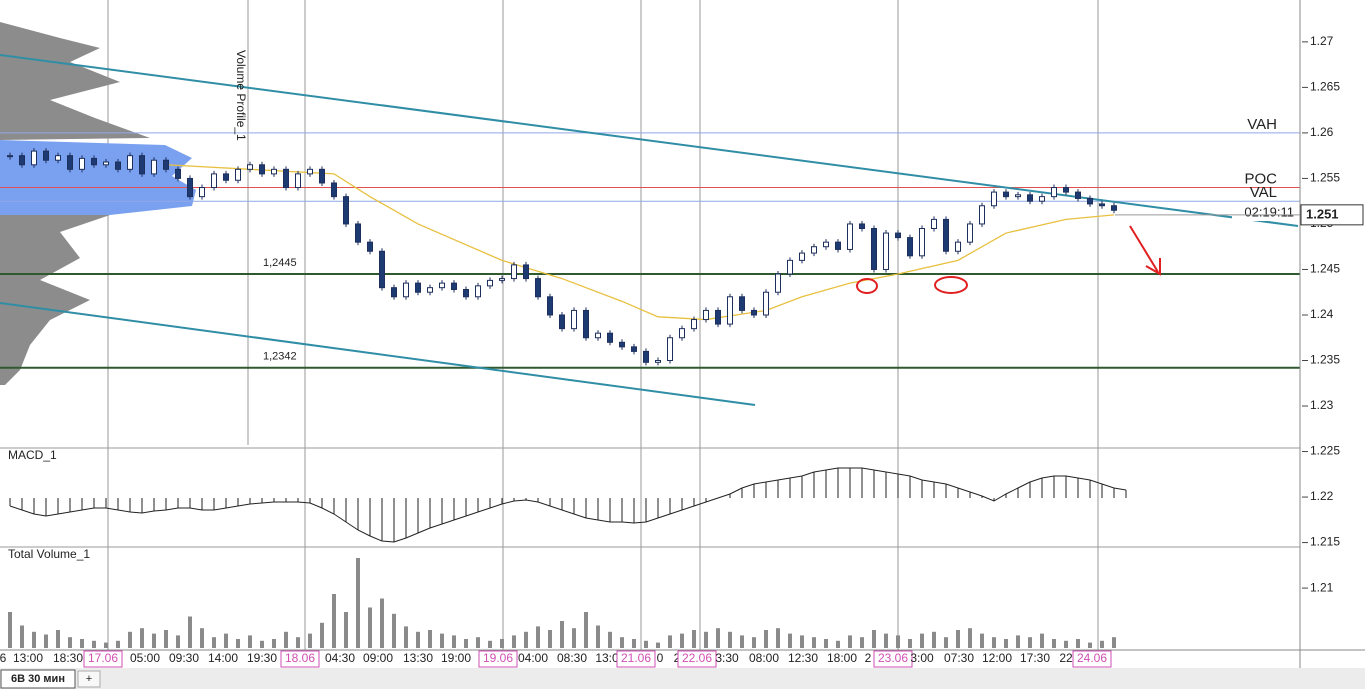  Describe the element at coordinates (378, 354) in the screenshot. I see `trend-line` at that location.